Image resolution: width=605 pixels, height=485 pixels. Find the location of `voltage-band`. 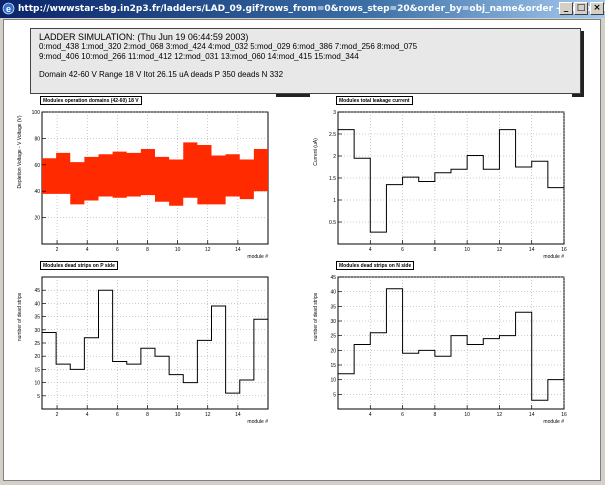

voltage-band is located at coordinates (155, 174).